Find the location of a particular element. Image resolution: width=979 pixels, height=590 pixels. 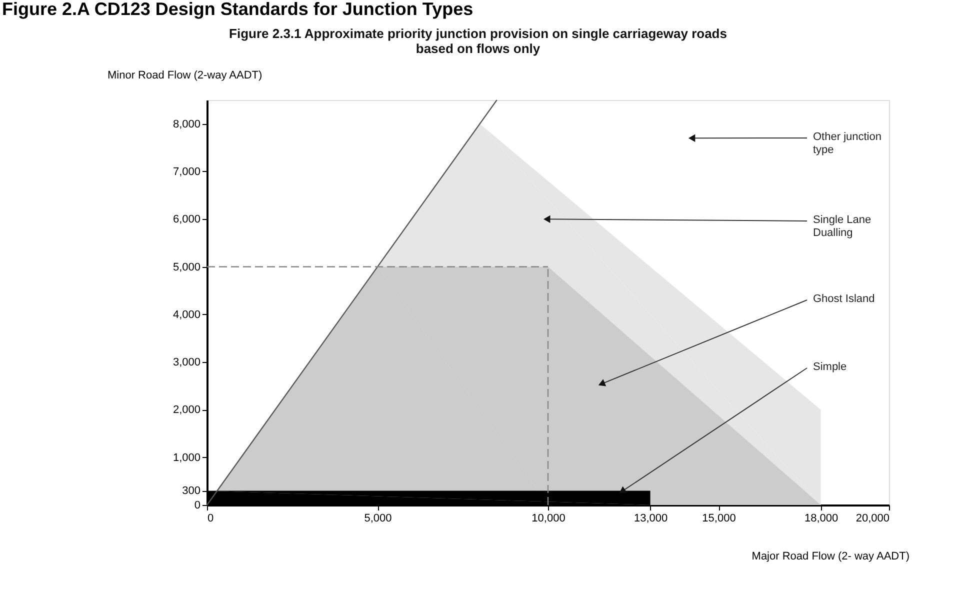

y-tick-label: 7,000 is located at coordinates (186, 172).